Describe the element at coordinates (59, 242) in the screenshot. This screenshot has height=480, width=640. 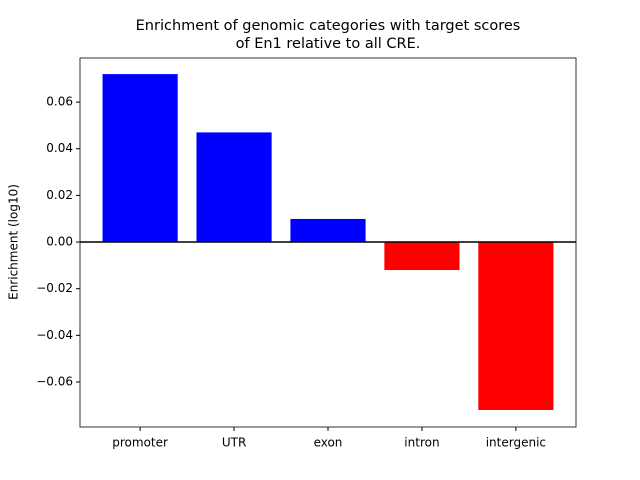
I see `y-tick-label: 0.00` at that location.